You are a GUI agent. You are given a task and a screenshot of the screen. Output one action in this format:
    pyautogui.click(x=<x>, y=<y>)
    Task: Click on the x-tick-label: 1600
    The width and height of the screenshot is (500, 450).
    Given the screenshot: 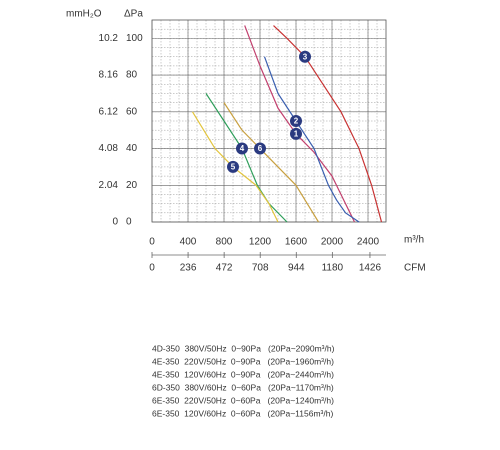 What is the action you would take?
    pyautogui.click(x=296, y=242)
    